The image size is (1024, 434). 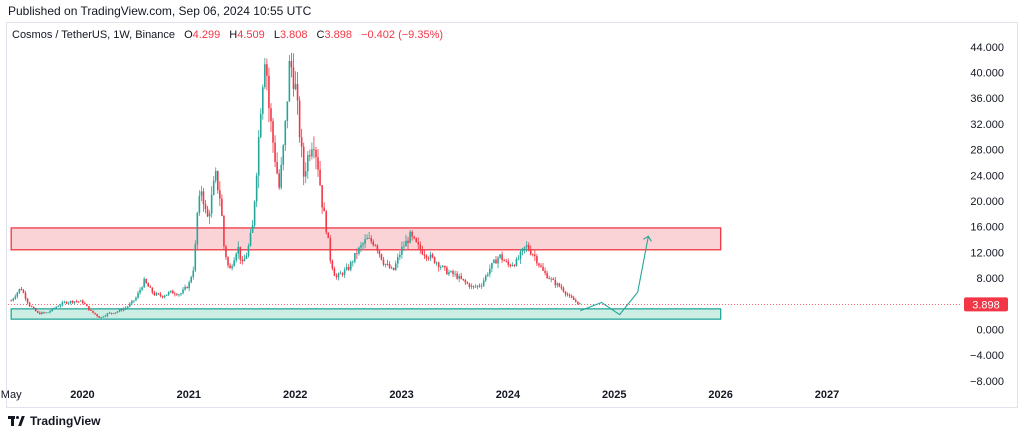 I want to click on tradingview-footer: TradingView, so click(x=54, y=421).